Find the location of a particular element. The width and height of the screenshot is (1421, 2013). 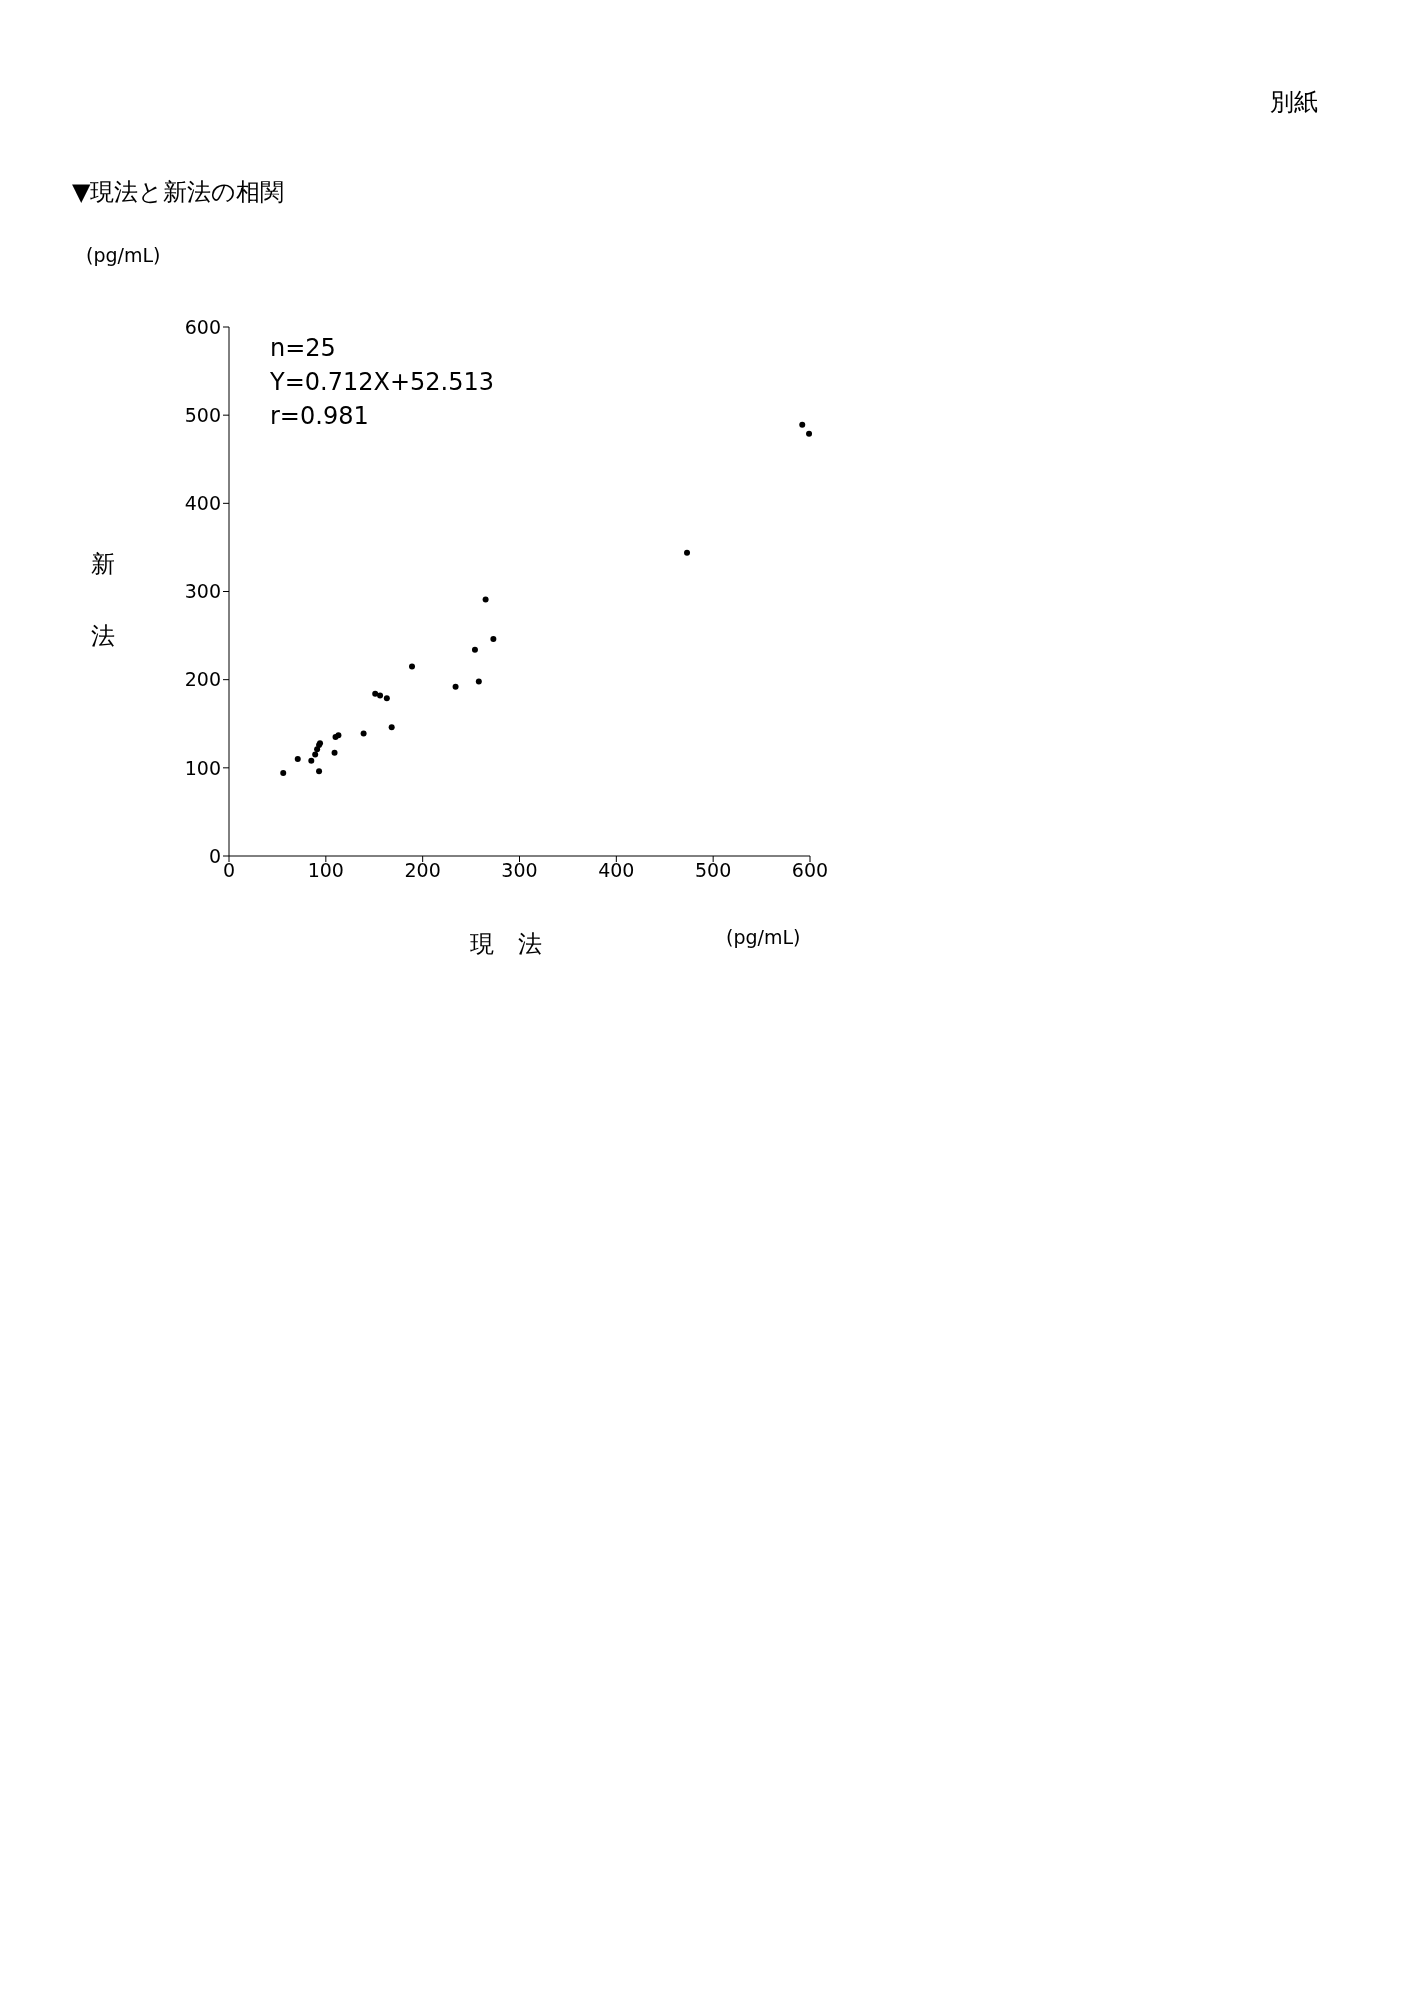

chart-title: ▼現法と新法の相関 is located at coordinates (178, 192).